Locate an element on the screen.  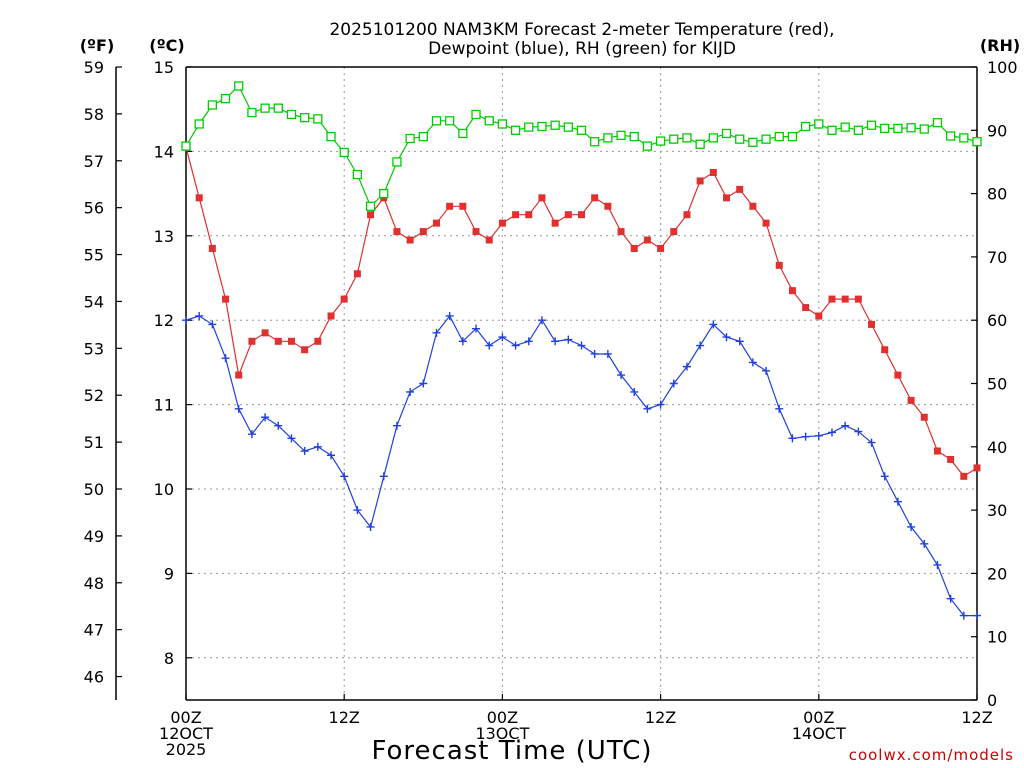
f-tick-label: 46 is located at coordinates (94, 677).